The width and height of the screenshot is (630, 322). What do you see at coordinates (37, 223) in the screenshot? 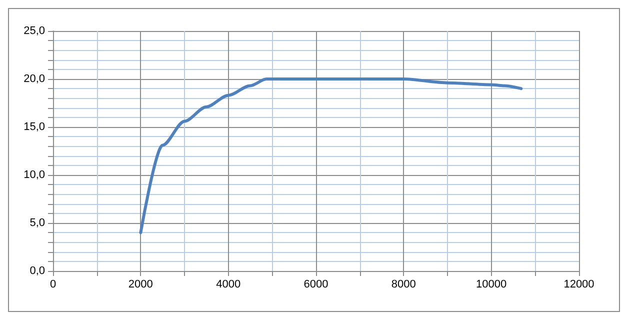
I see `y-tick-label: 5,0` at bounding box center [37, 223].